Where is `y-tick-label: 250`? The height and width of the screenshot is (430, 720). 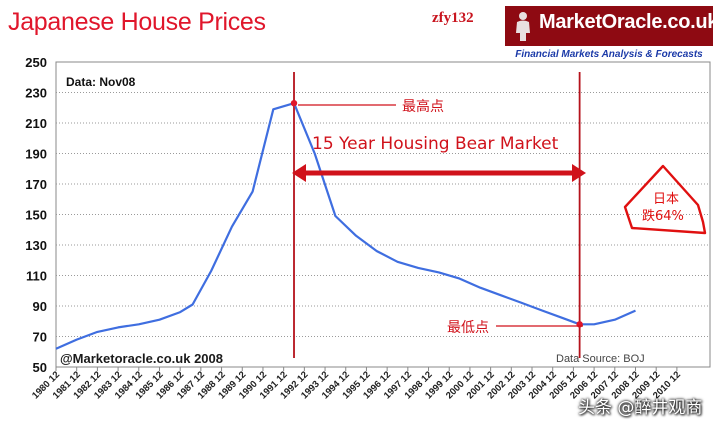 y-tick-label: 250 is located at coordinates (36, 62).